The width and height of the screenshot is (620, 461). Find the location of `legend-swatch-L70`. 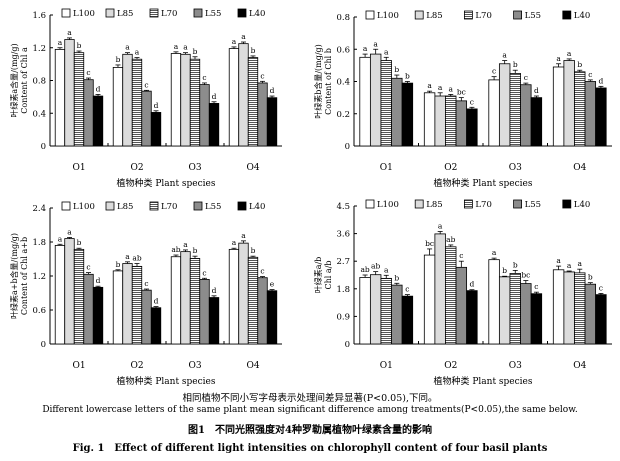

legend-swatch-L70 is located at coordinates (154, 206).